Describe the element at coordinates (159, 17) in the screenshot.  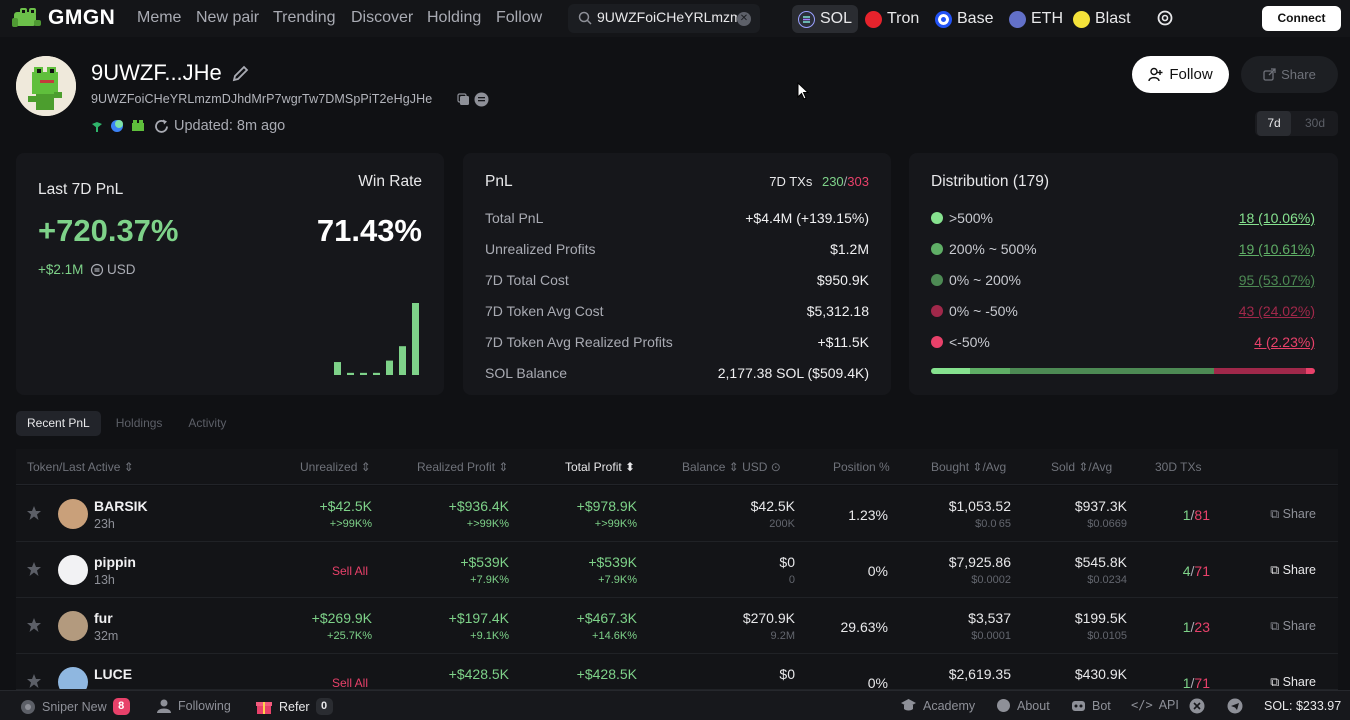
I see `nav-meme: Meme` at that location.